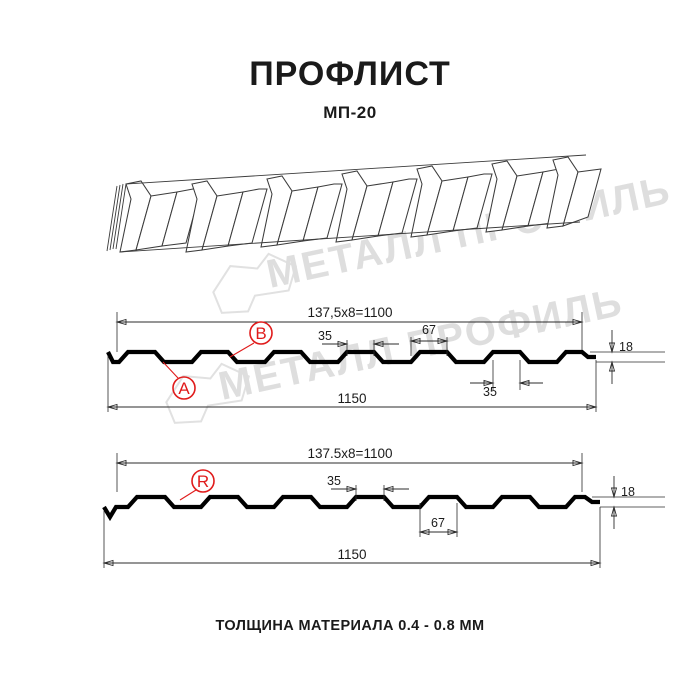 Image resolution: width=700 pixels, height=700 pixels. I want to click on page-title: ПРОФЛИСТ, so click(350, 74).